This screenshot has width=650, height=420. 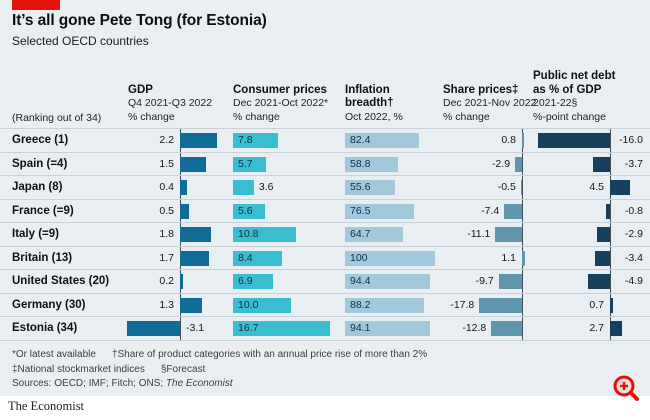 What do you see at coordinates (35, 234) in the screenshot?
I see `country-label: Italy (=9)` at bounding box center [35, 234].